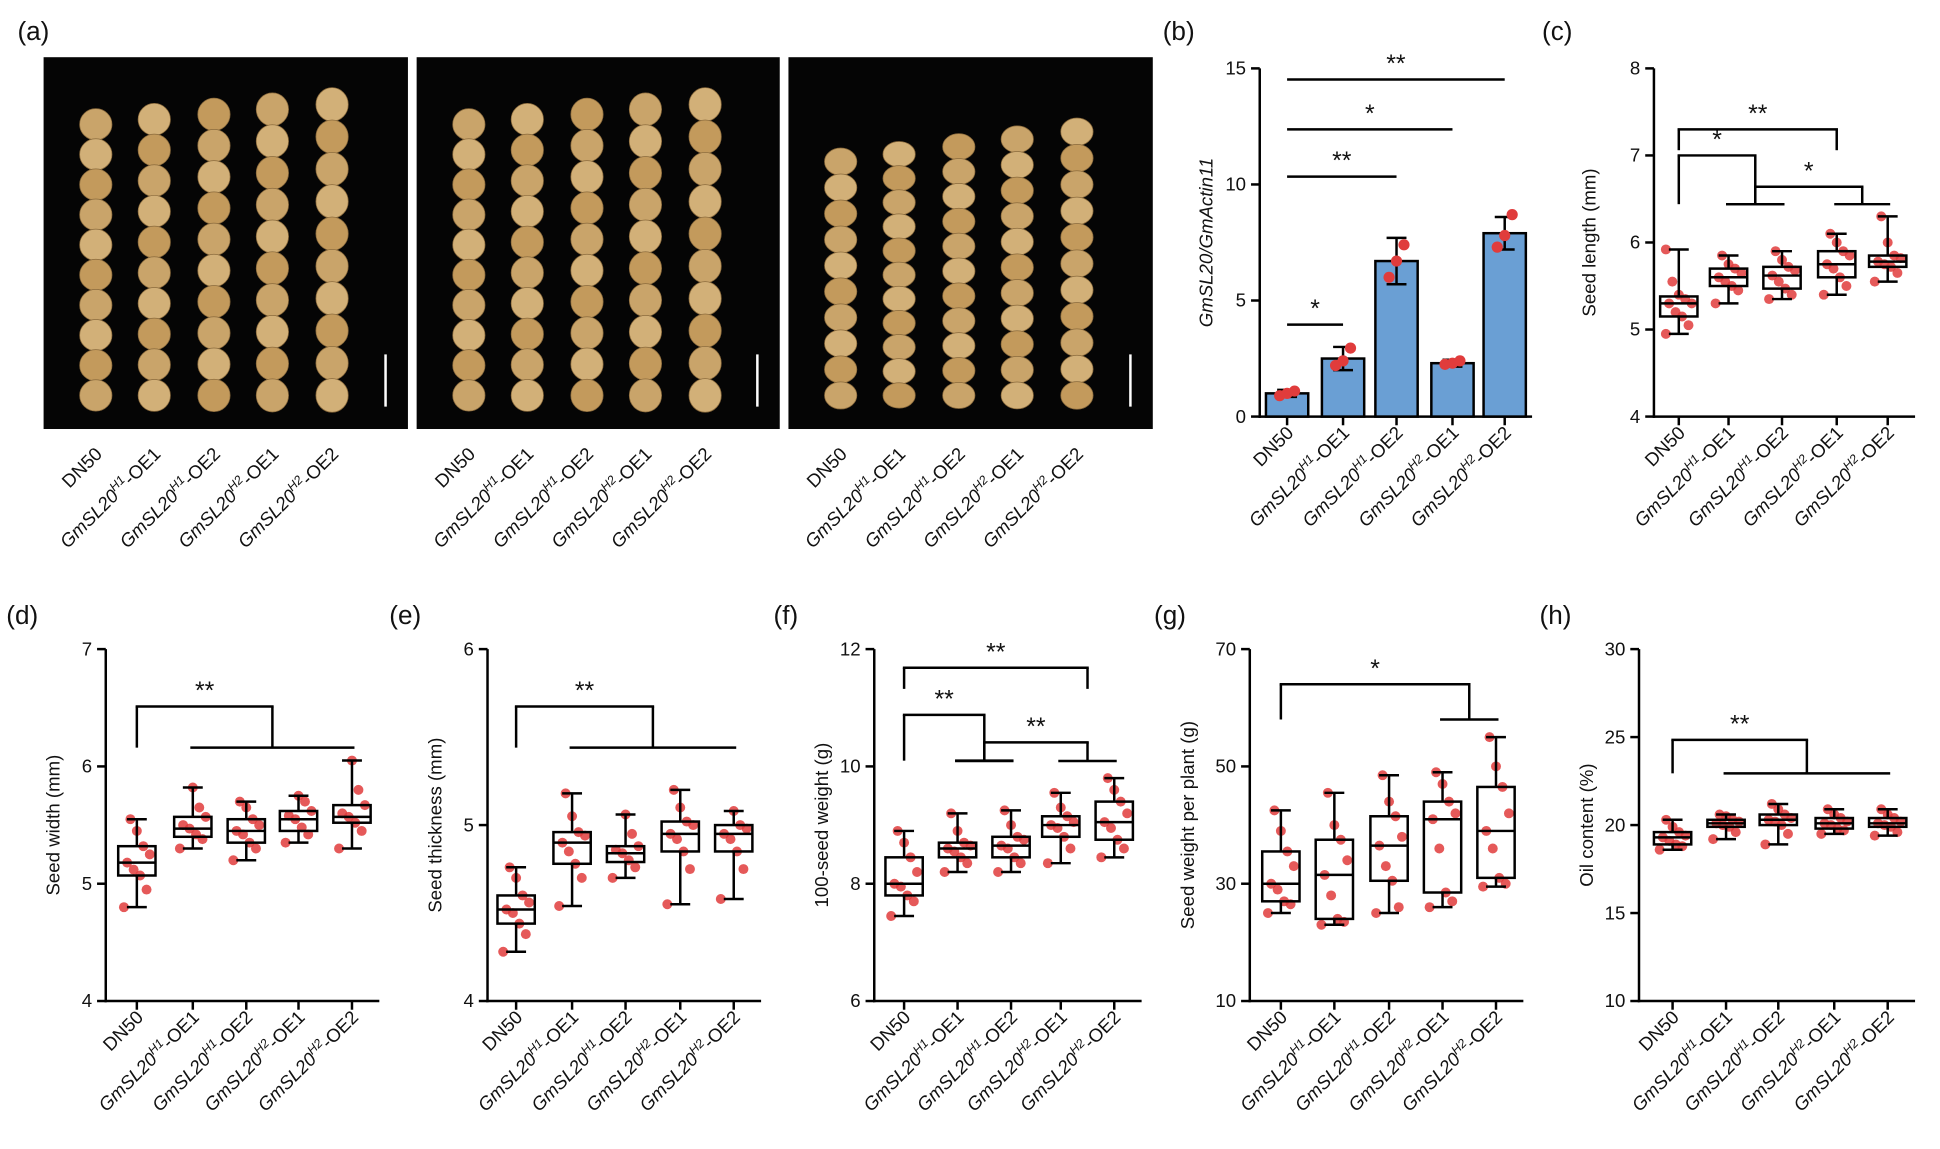  Describe the element at coordinates (1170, 615) in the screenshot. I see `panel-label: (g)` at that location.